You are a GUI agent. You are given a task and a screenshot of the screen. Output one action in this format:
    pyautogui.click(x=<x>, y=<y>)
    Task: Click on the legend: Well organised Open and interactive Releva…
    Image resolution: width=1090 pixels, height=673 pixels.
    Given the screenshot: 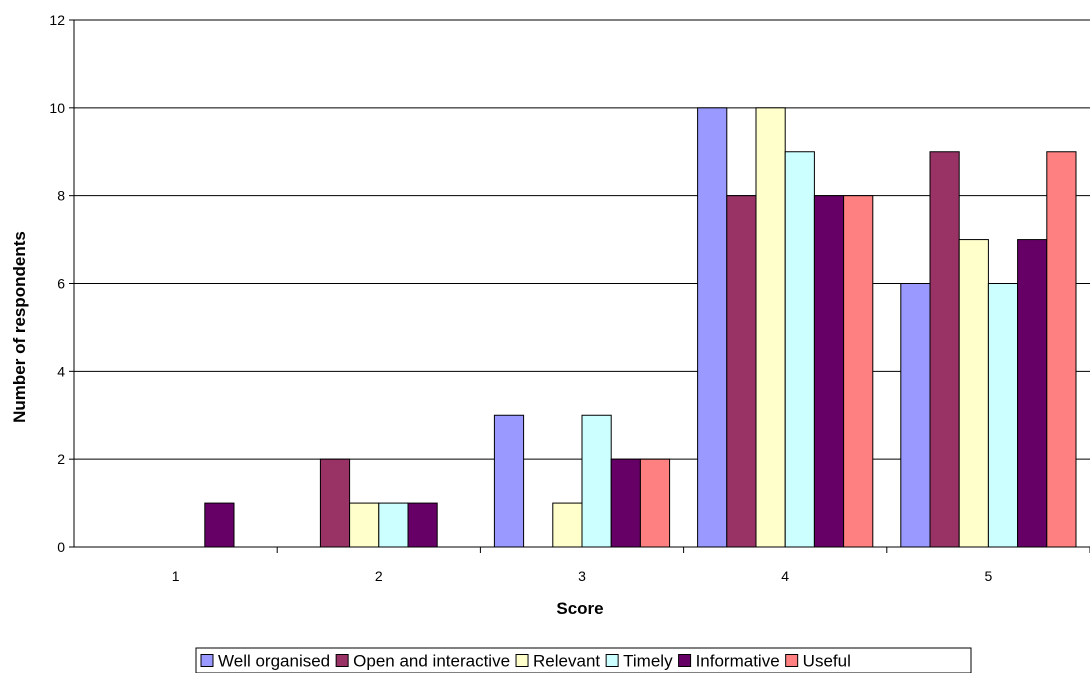 What is the action you would take?
    pyautogui.click(x=583, y=660)
    